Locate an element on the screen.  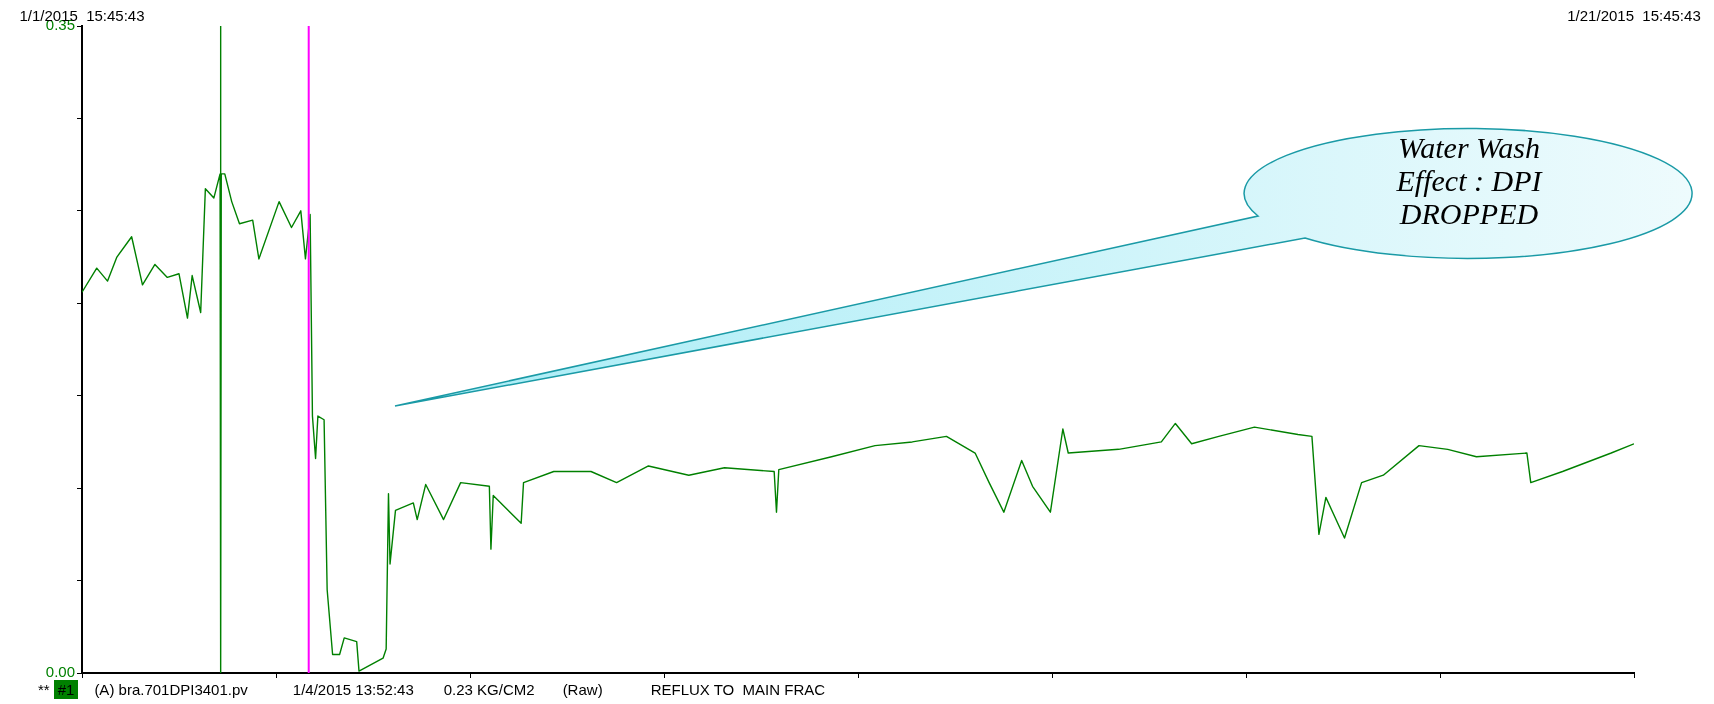
text: (Raw) is located at coordinates (582, 689).